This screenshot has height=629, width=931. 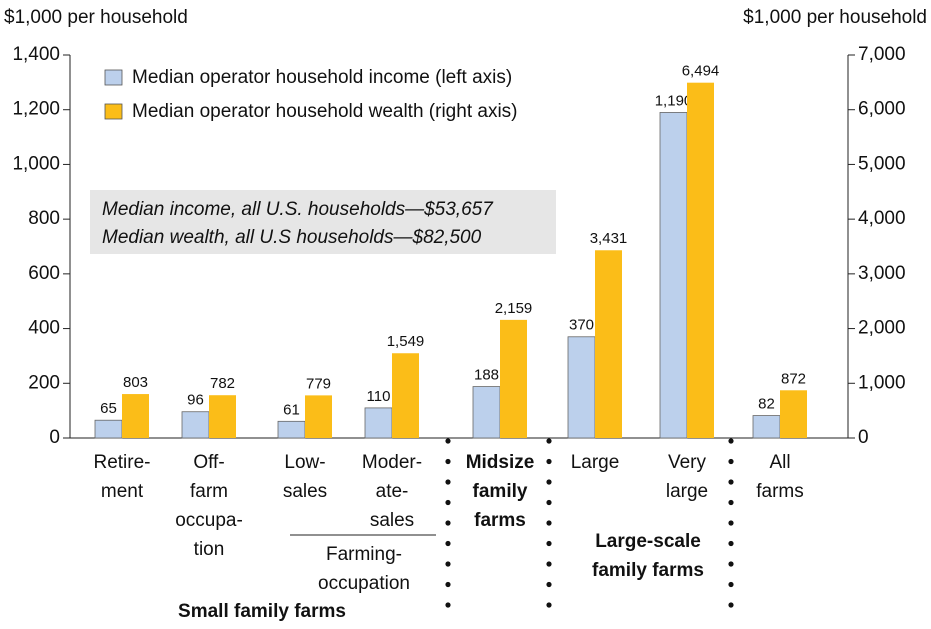 What do you see at coordinates (122, 491) in the screenshot?
I see `x-tick-label: ment` at bounding box center [122, 491].